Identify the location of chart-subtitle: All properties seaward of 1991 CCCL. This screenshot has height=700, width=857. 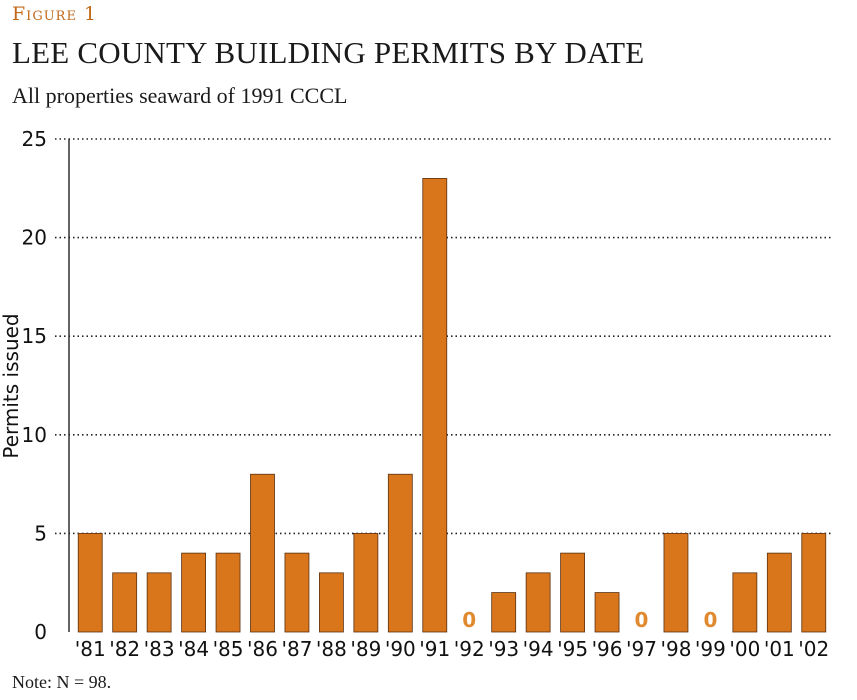
(180, 95).